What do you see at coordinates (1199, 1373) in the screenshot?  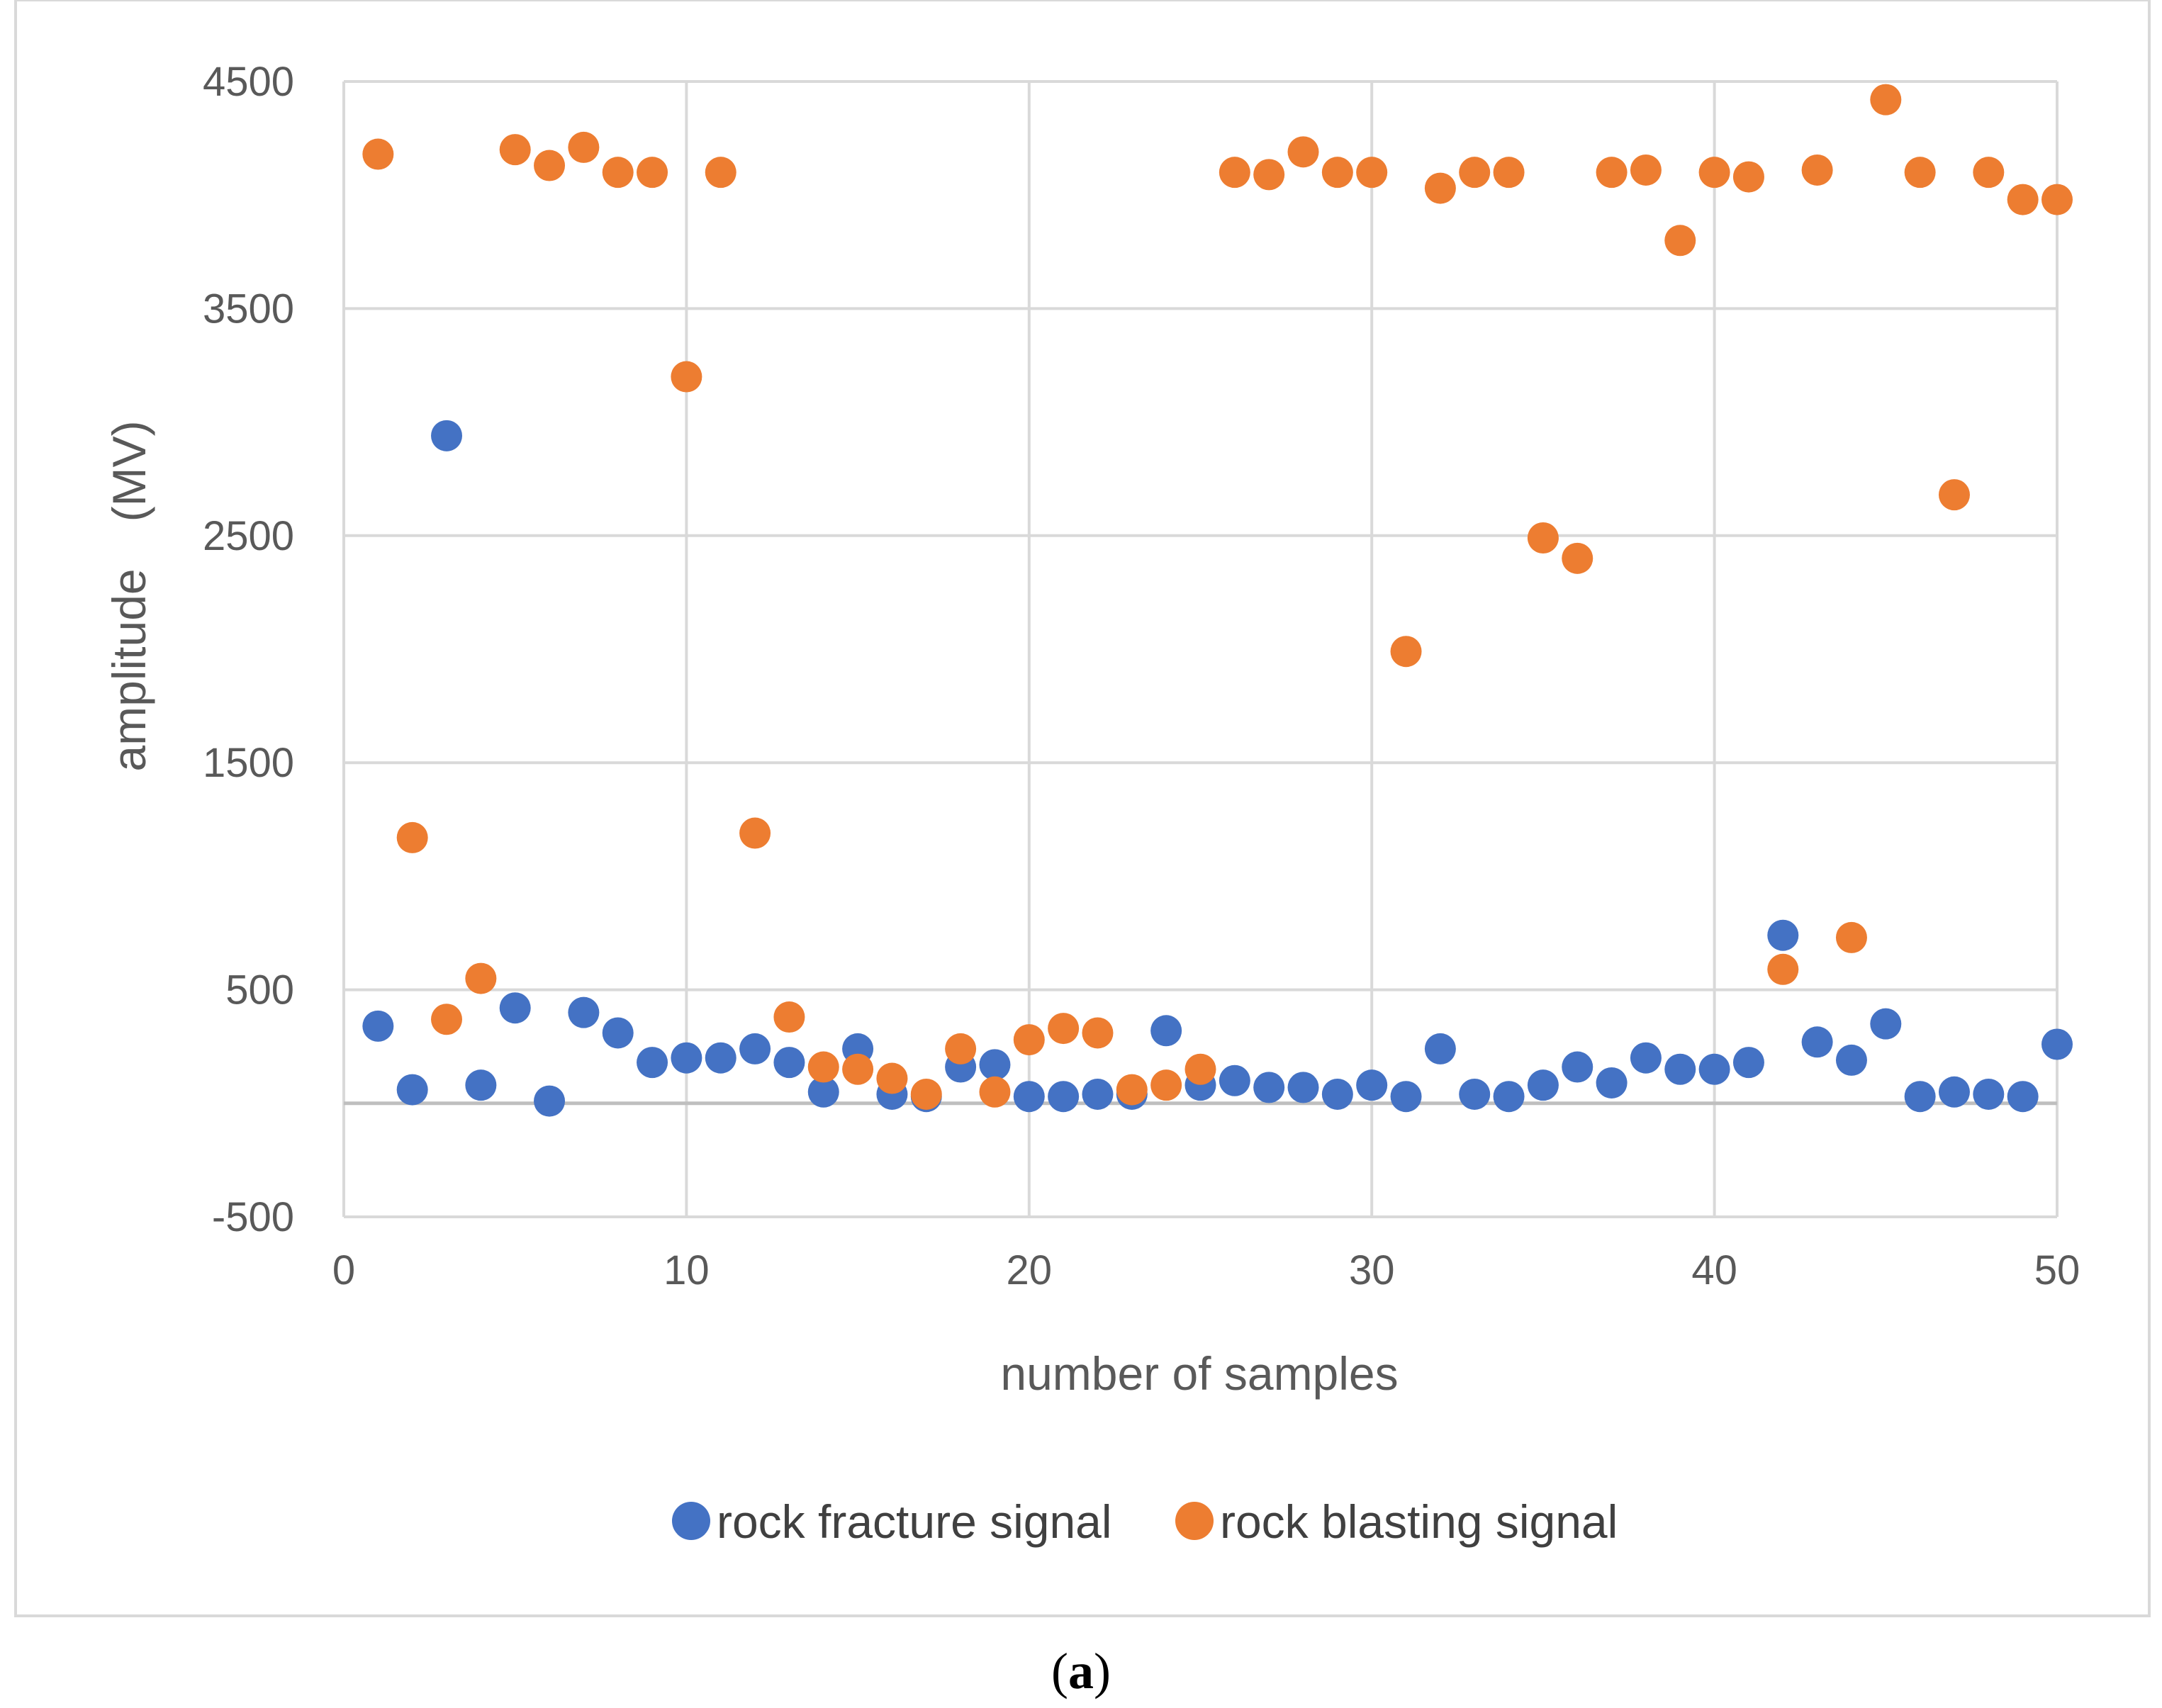 I see `x-axis-title: number of samples` at bounding box center [1199, 1373].